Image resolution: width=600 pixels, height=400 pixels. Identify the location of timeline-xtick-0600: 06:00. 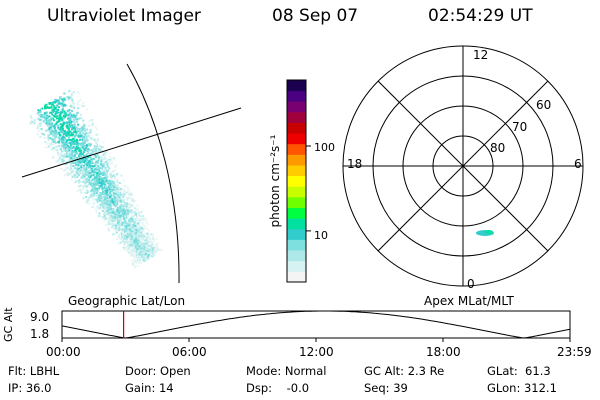
(189, 352).